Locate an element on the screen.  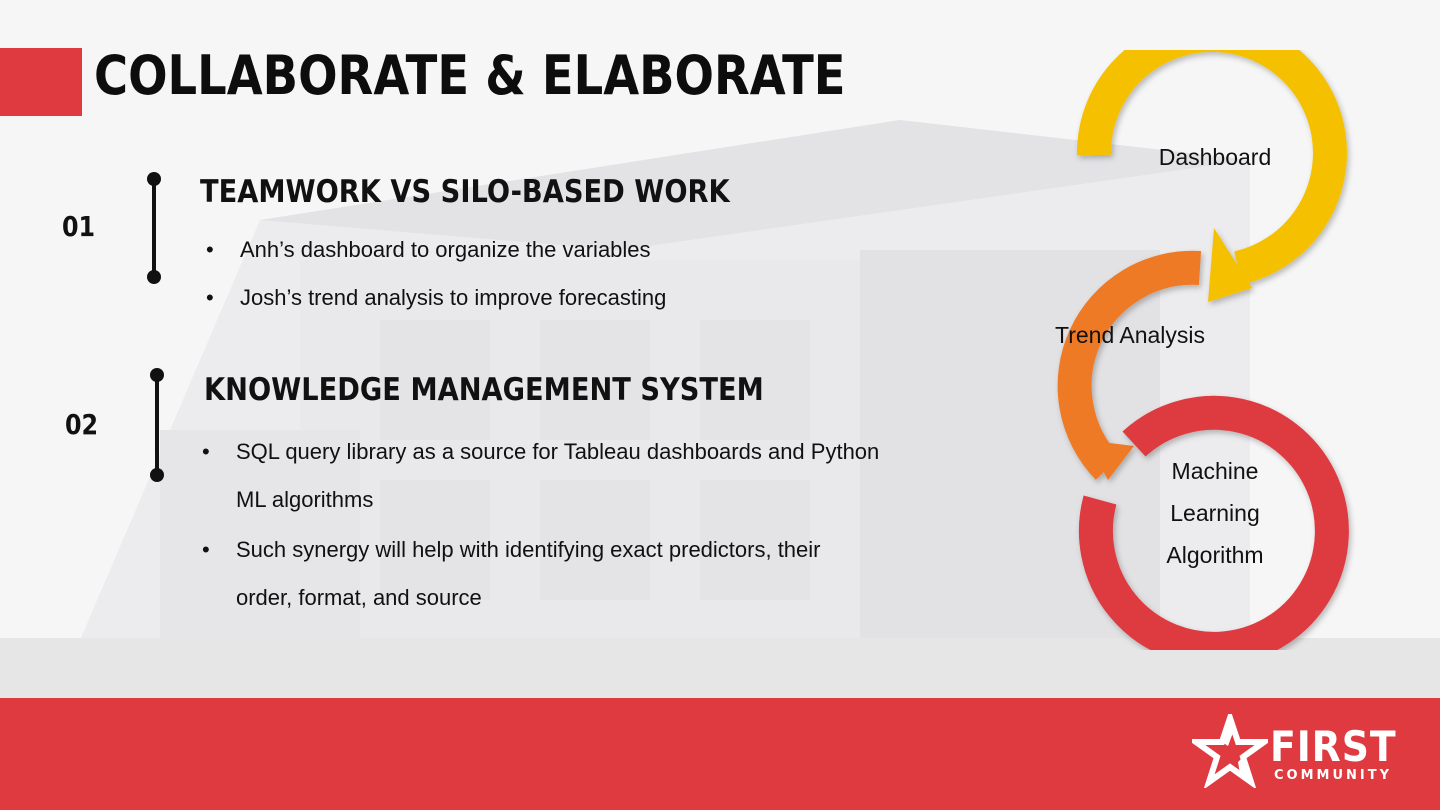
logo-subtitle: COMMUNITY is located at coordinates (1333, 775).